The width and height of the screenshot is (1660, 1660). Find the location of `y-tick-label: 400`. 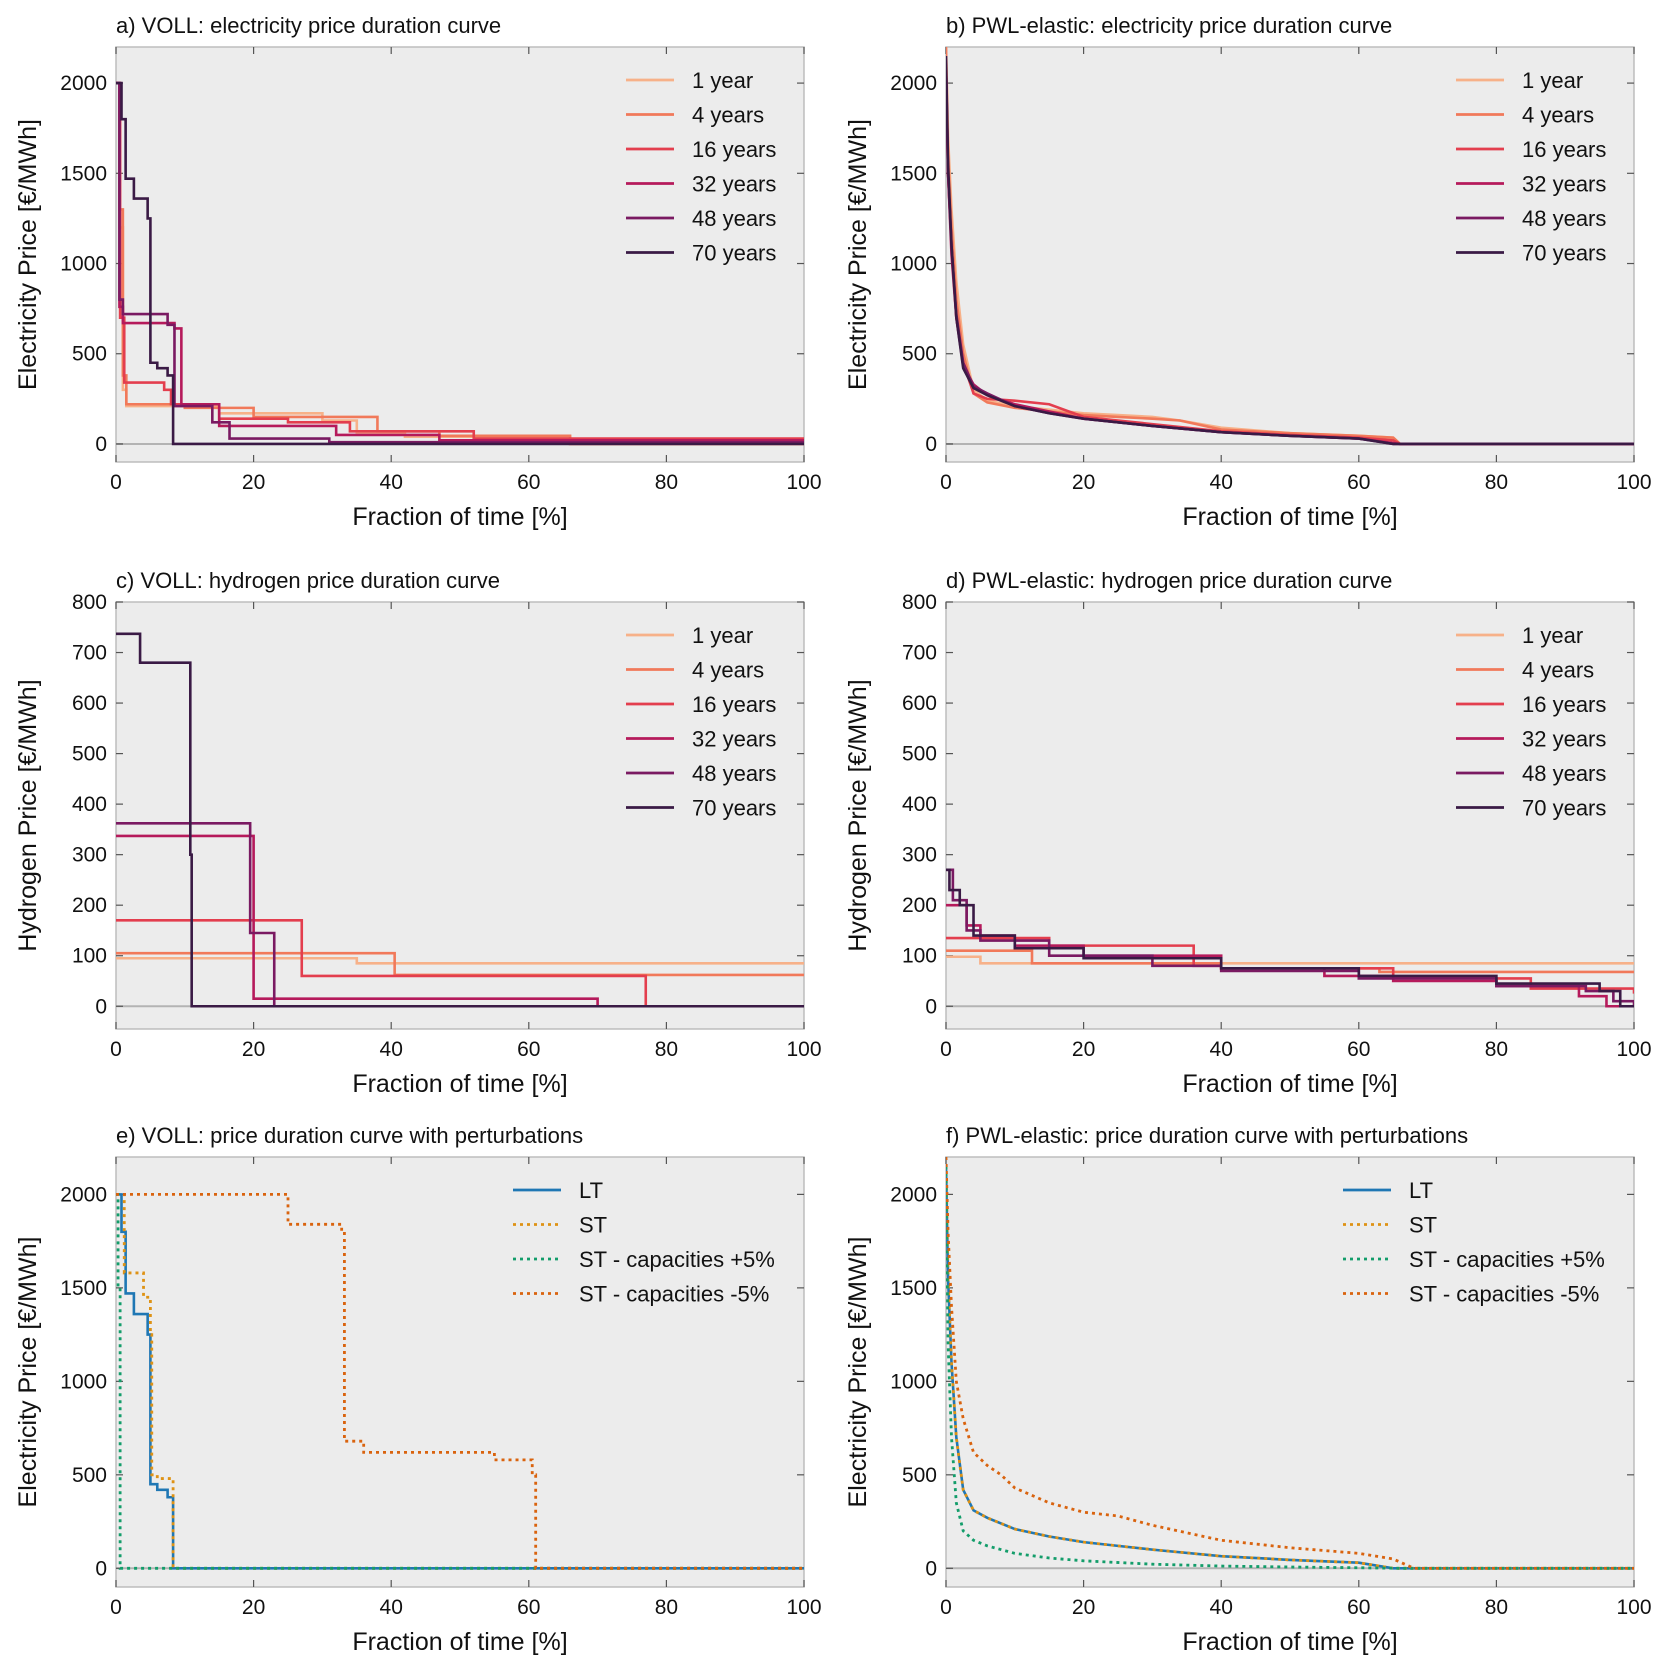

y-tick-label: 400 is located at coordinates (89, 804).